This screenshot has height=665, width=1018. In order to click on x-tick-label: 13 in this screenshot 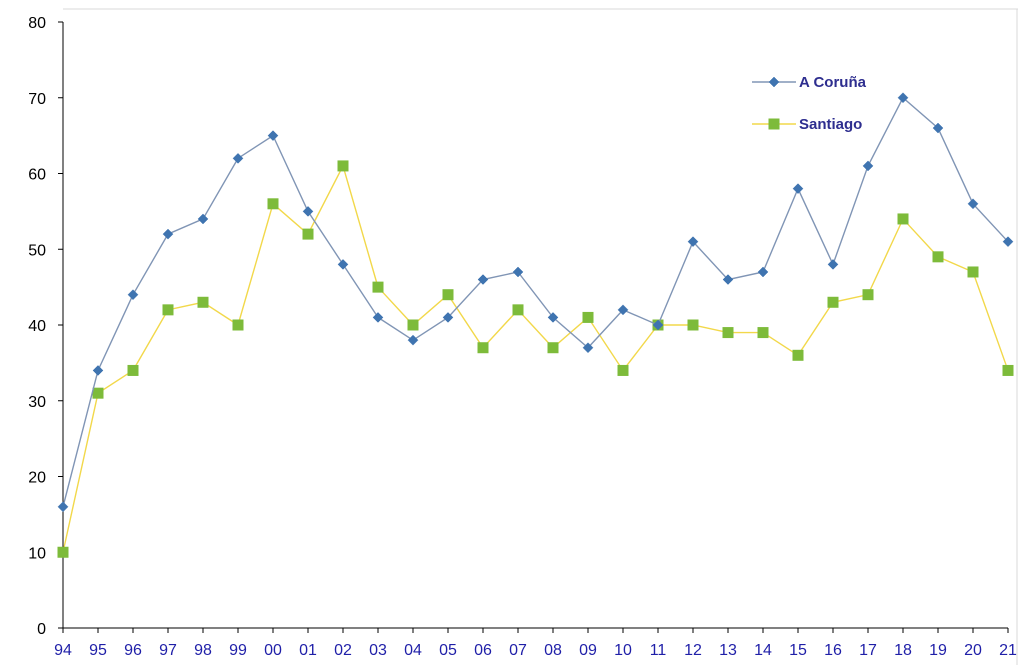, I will do `click(728, 650)`.